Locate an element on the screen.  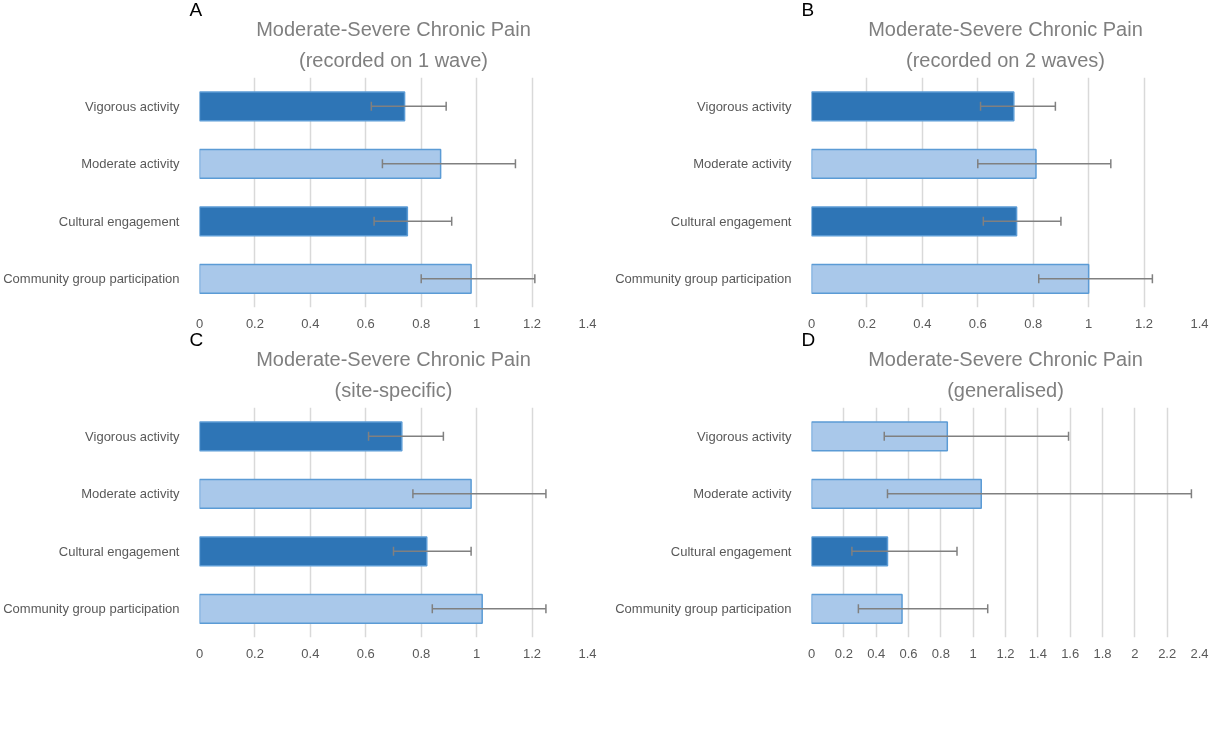
text: B is located at coordinates (808, 10).